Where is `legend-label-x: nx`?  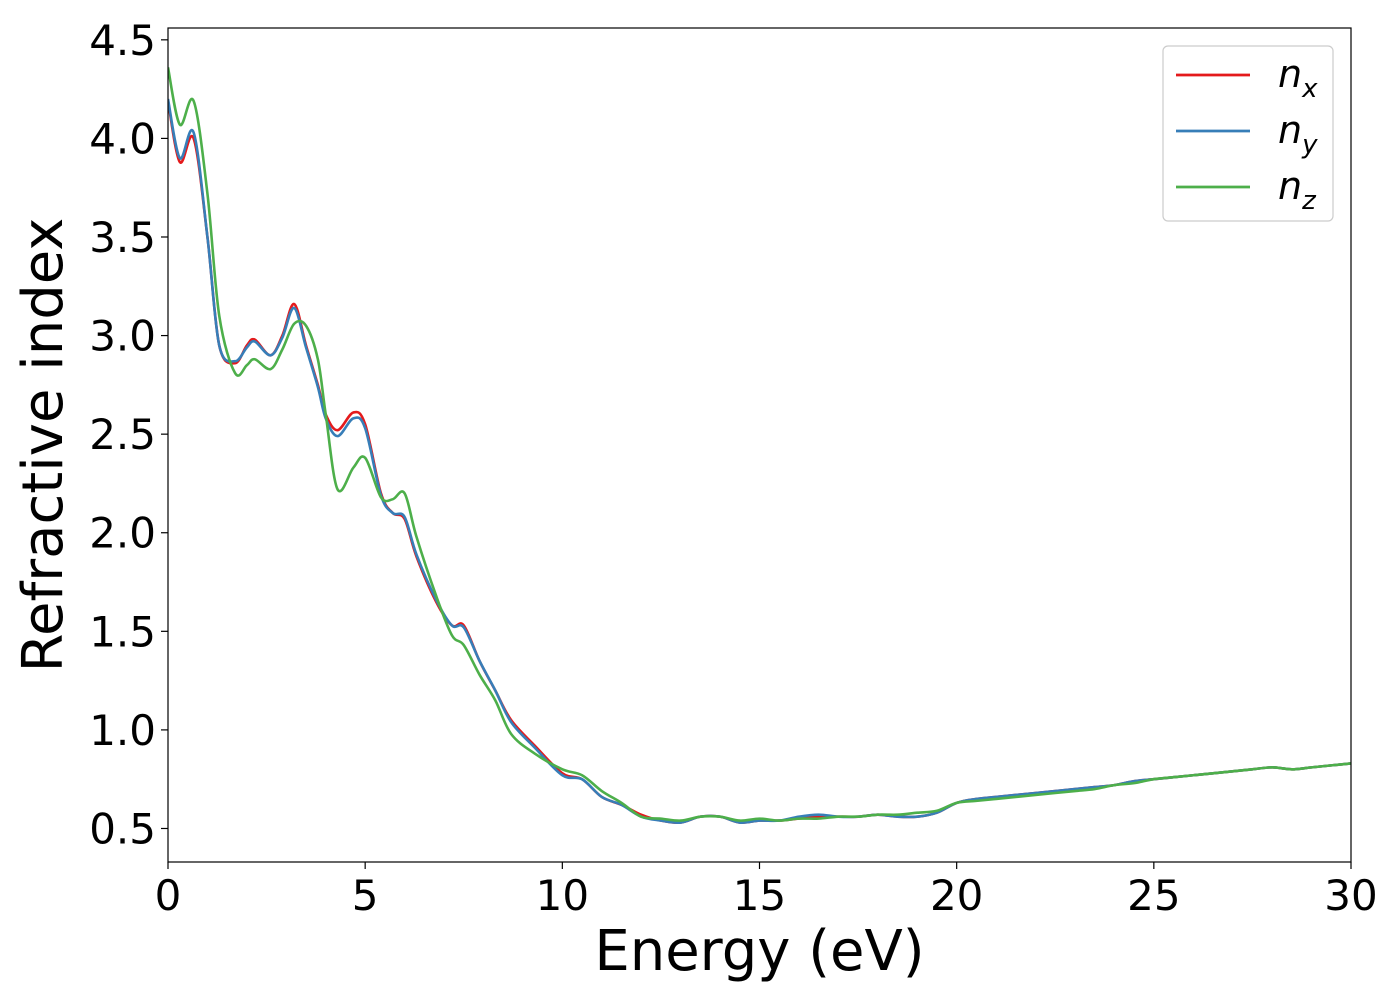
legend-label-x: nx is located at coordinates (1298, 78).